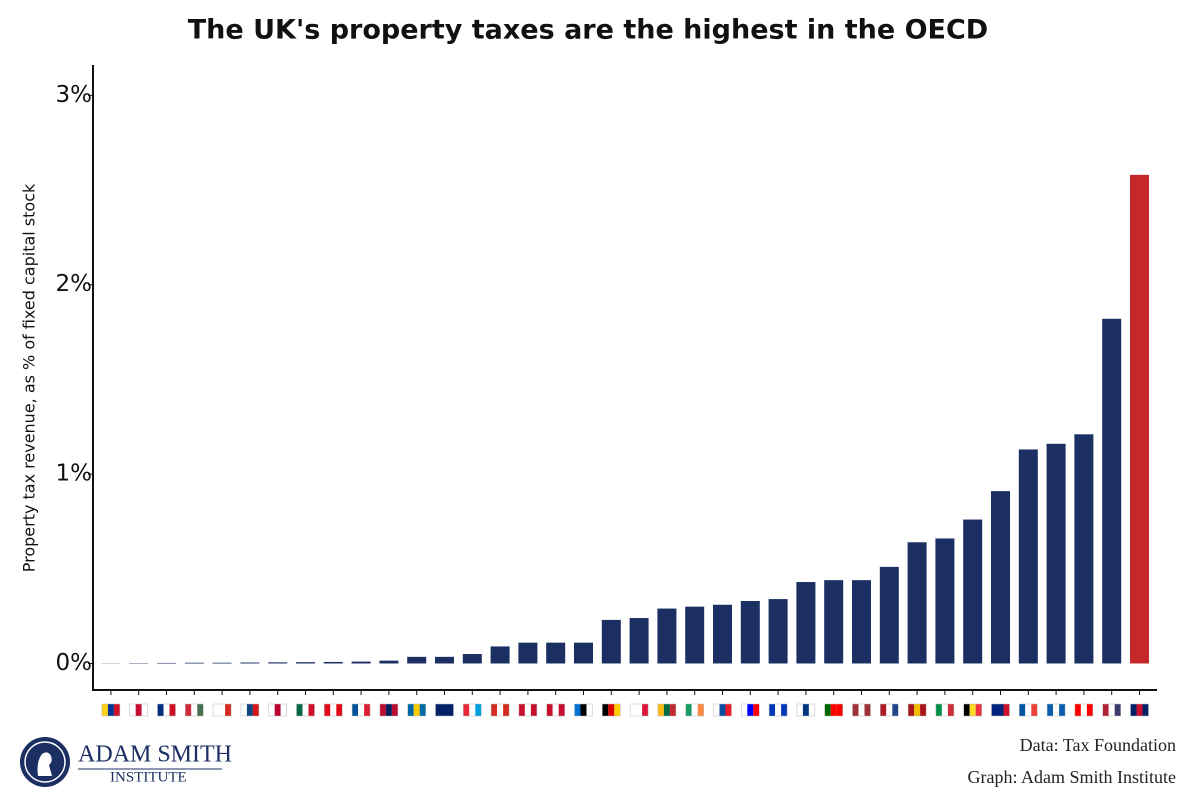 This screenshot has height=808, width=1190. I want to click on logo-name: ADAM SMITH, so click(155, 755).